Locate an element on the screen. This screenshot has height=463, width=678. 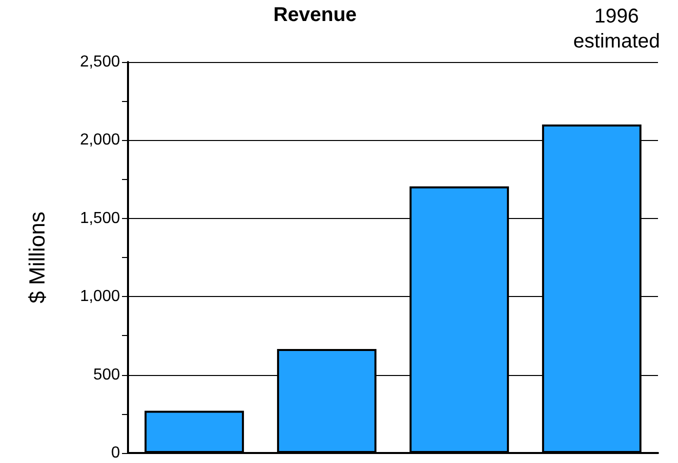
y-tick-label: 500 is located at coordinates (106, 375).